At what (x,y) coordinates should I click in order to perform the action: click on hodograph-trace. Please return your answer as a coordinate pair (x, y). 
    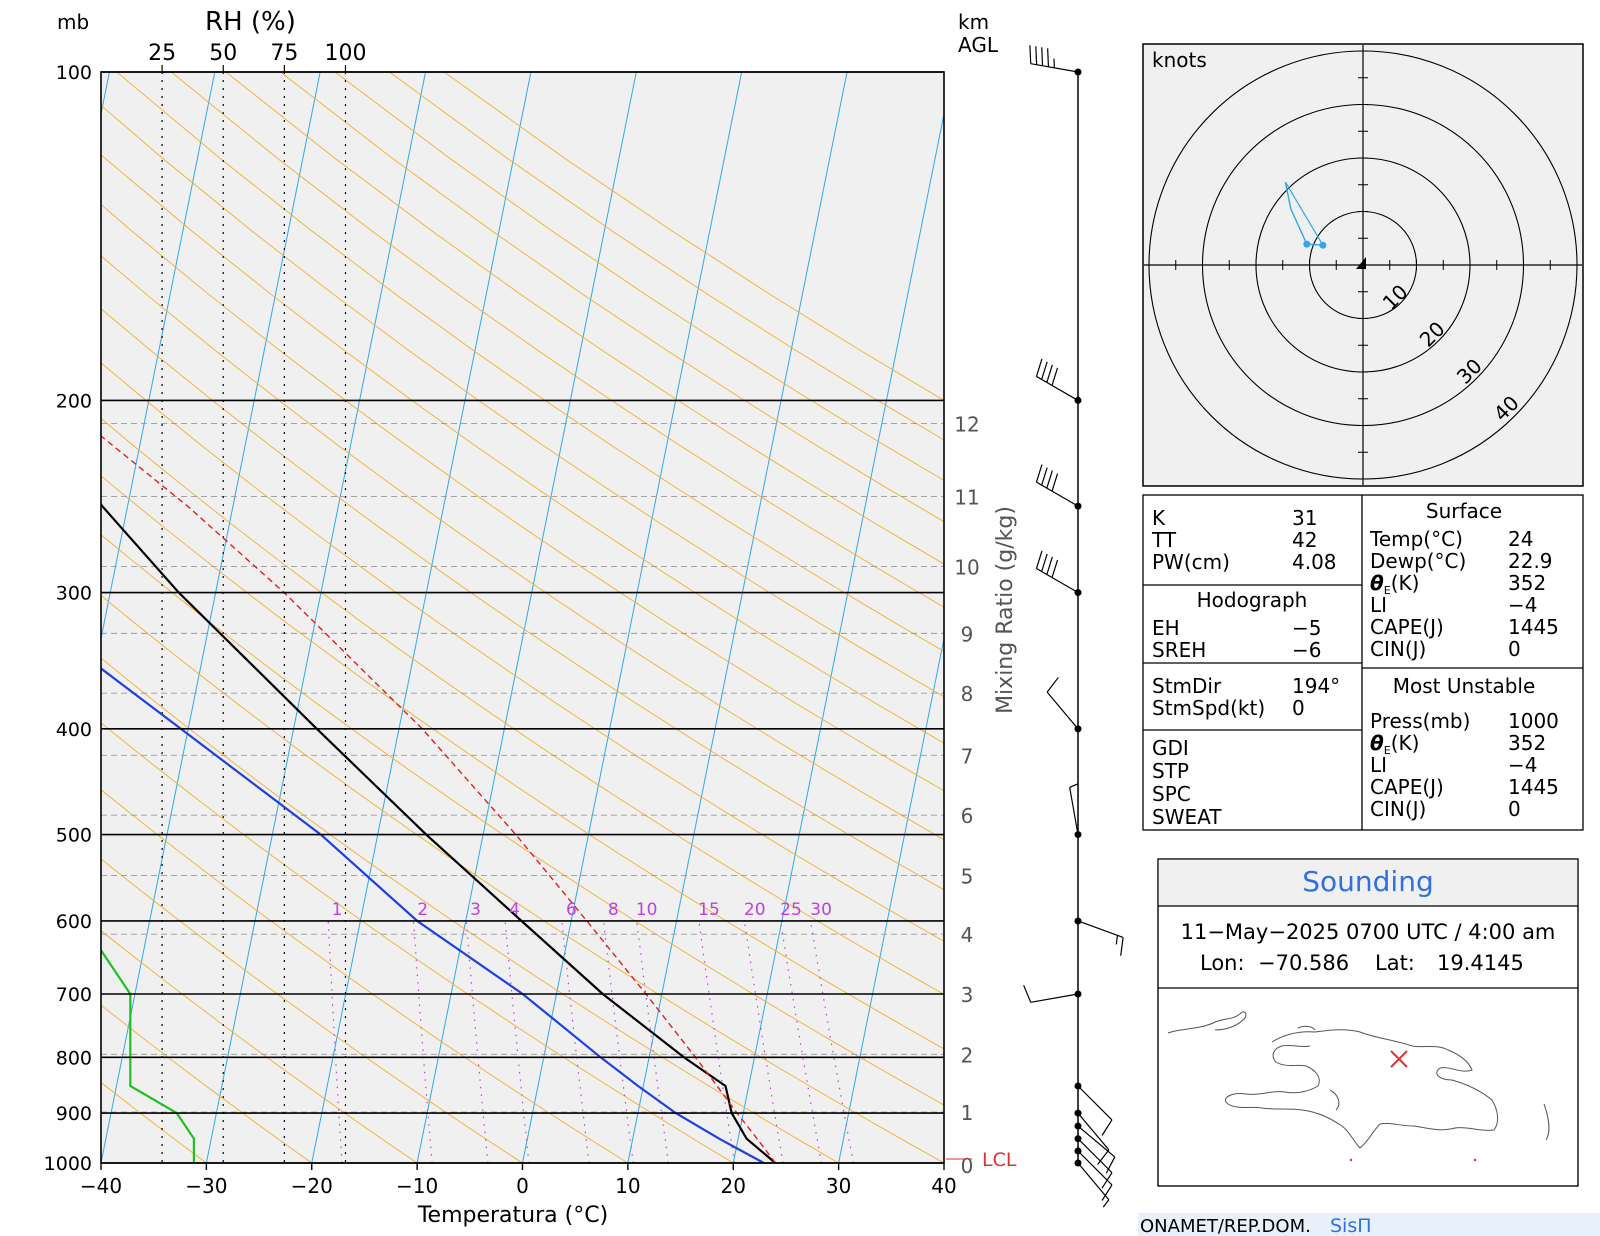
    Looking at the image, I should click on (1303, 213).